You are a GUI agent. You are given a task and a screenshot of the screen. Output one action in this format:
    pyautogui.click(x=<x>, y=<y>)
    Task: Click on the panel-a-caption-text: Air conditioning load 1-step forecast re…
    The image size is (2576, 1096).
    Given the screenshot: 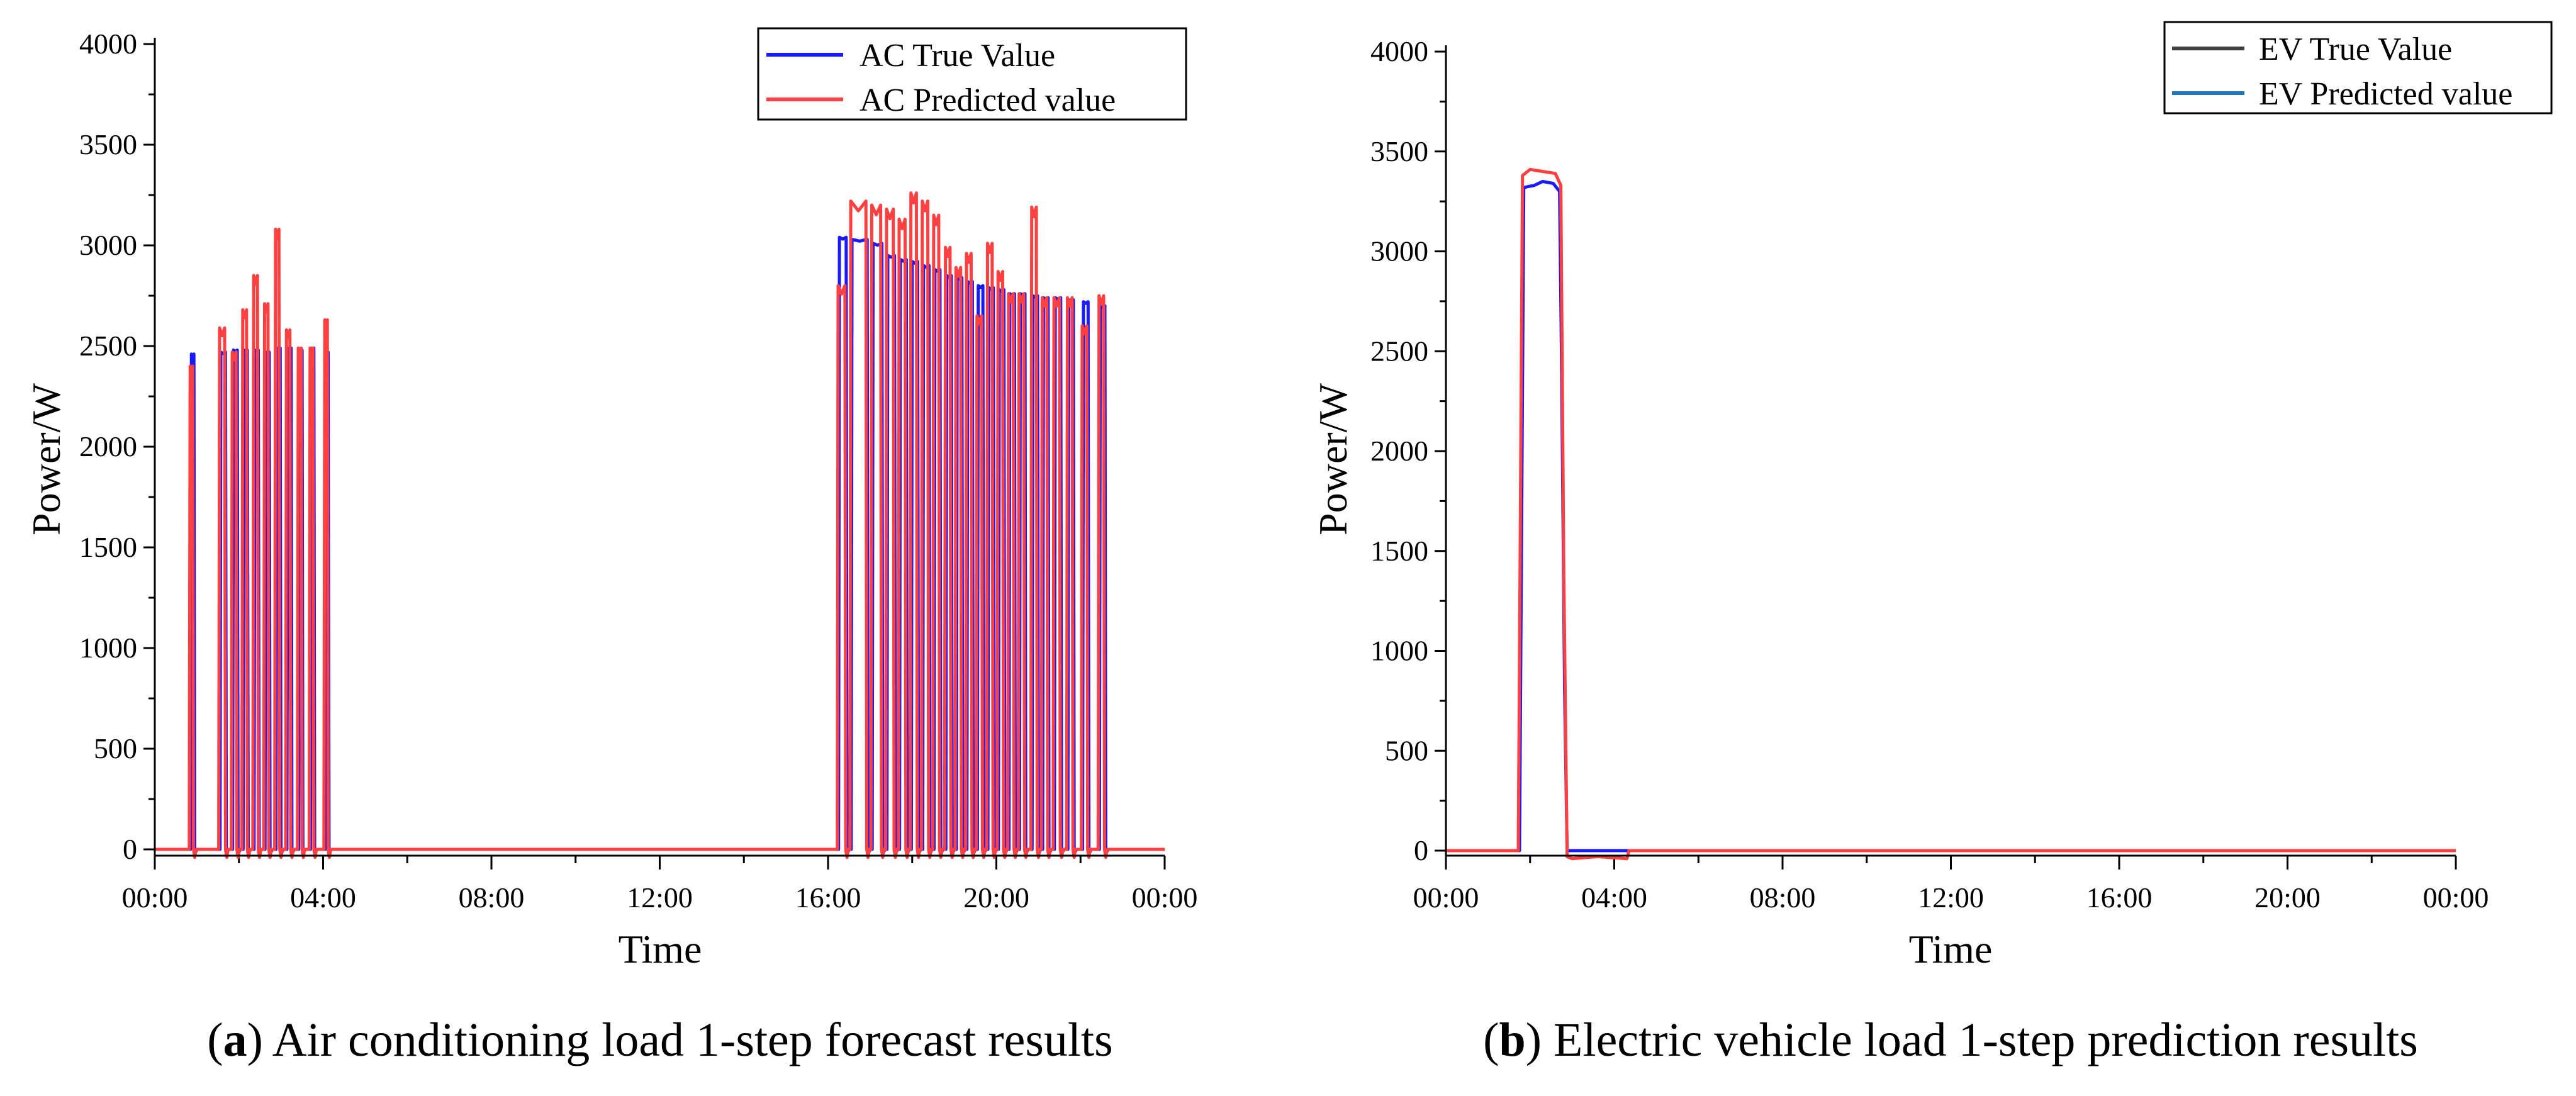 What is the action you would take?
    pyautogui.click(x=692, y=1040)
    